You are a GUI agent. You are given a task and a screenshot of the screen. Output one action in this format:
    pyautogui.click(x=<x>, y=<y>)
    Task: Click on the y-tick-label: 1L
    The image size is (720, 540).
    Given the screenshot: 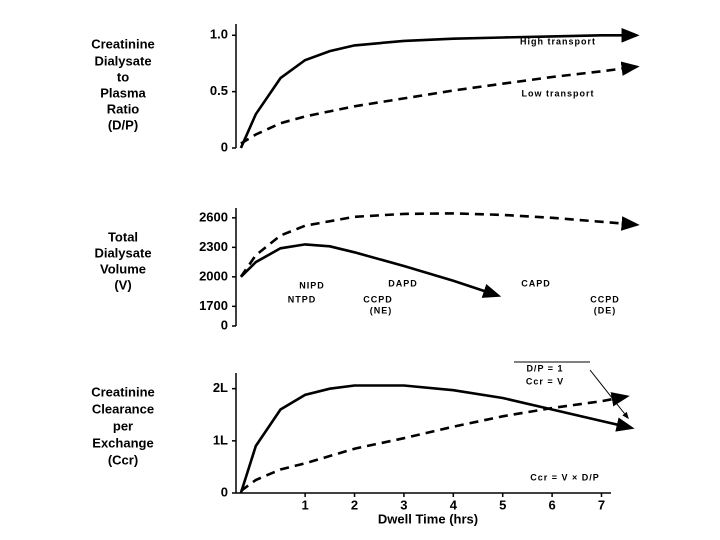 What is the action you would take?
    pyautogui.click(x=220, y=439)
    